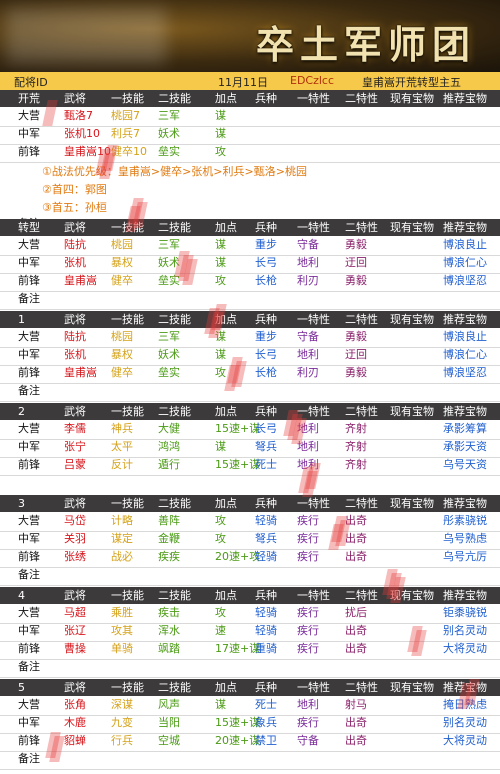  I want to click on column-header: 武将, so click(75, 227).